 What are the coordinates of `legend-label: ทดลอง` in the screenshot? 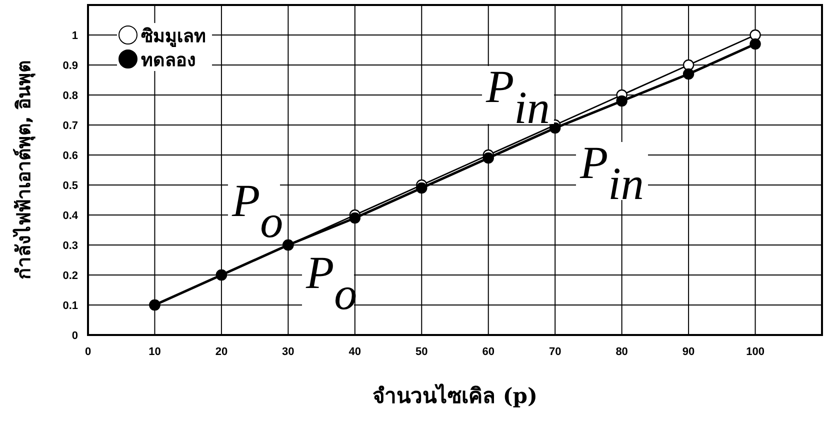 It's located at (168, 60).